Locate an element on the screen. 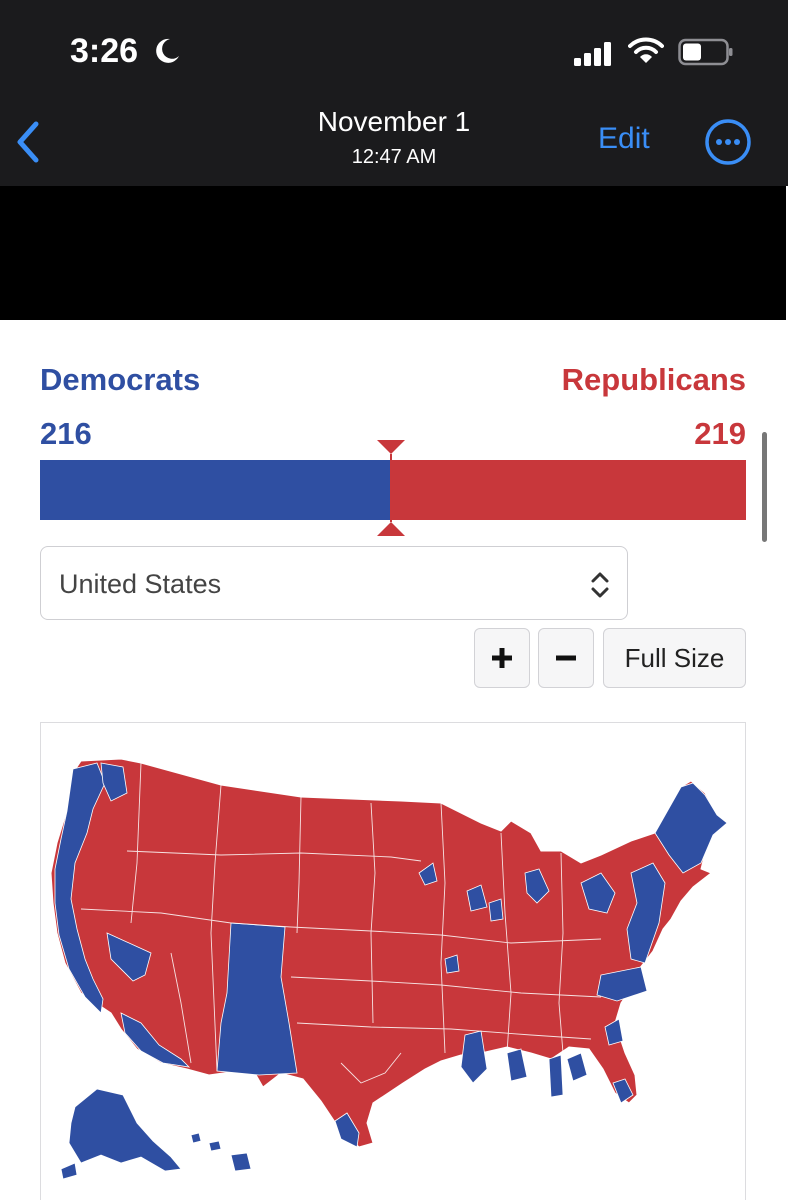 Image resolution: width=788 pixels, height=1200 pixels. nav-subtitle: 12:47 AM is located at coordinates (394, 157).